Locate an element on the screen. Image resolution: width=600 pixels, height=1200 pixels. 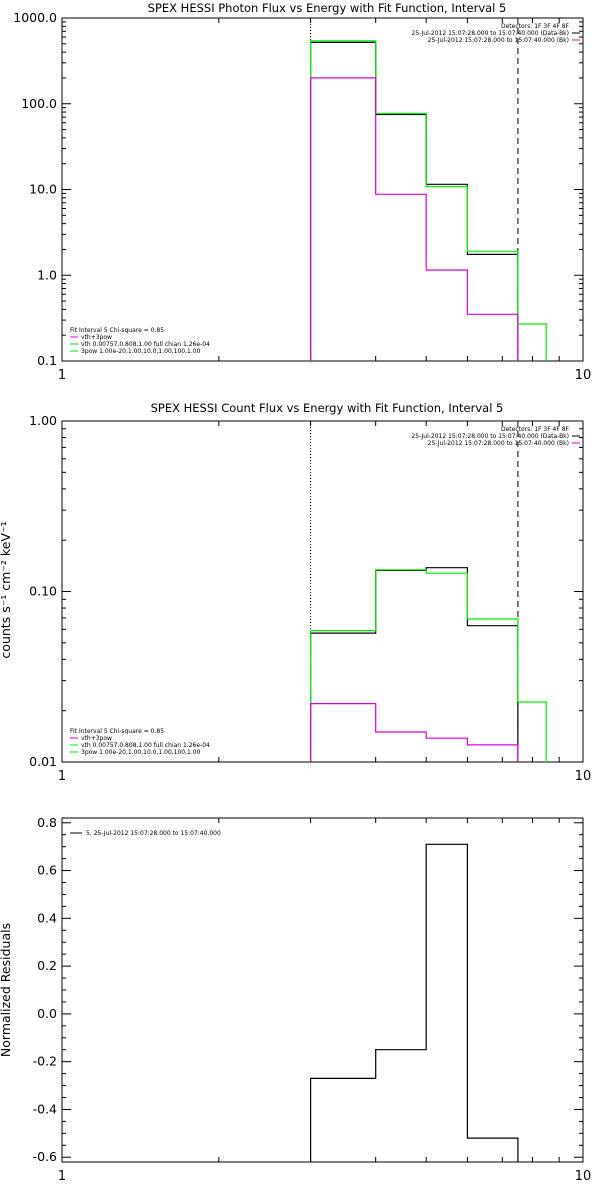
photon-flux-y-tick-label: 1.0 is located at coordinates (47, 274).